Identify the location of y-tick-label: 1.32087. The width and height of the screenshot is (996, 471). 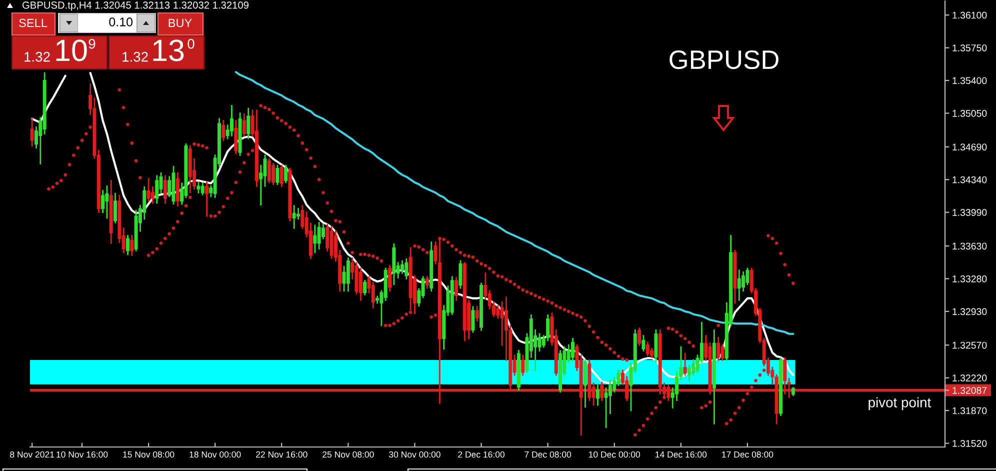
(969, 390).